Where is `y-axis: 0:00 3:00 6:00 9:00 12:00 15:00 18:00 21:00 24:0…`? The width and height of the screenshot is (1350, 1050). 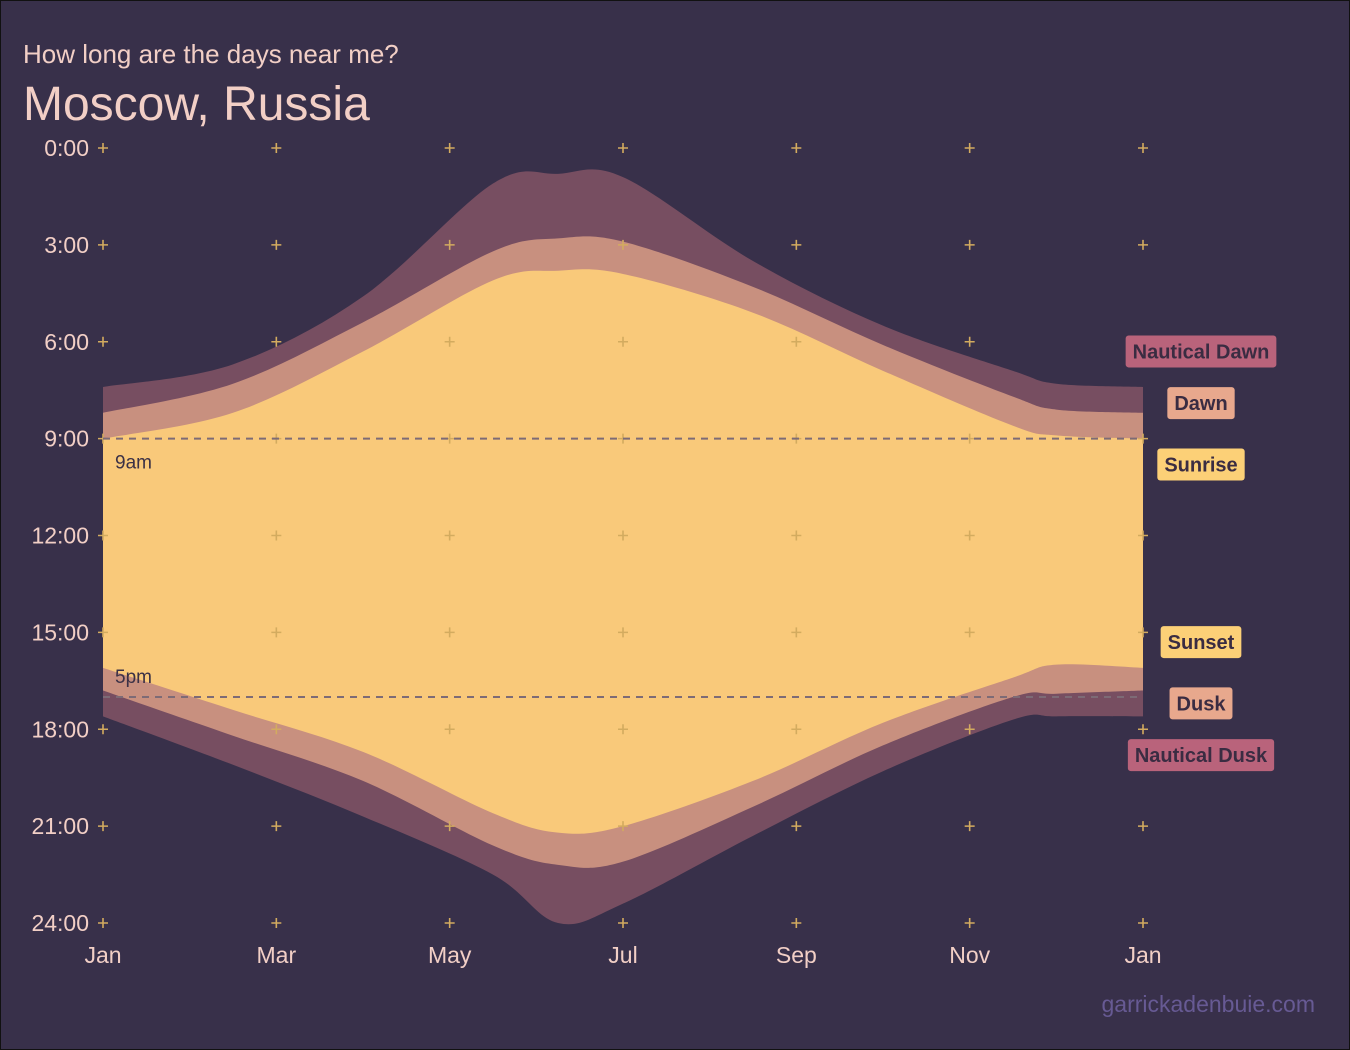
y-axis: 0:00 3:00 6:00 9:00 12:00 15:00 18:00 21:00 24:0… is located at coordinates (60, 535).